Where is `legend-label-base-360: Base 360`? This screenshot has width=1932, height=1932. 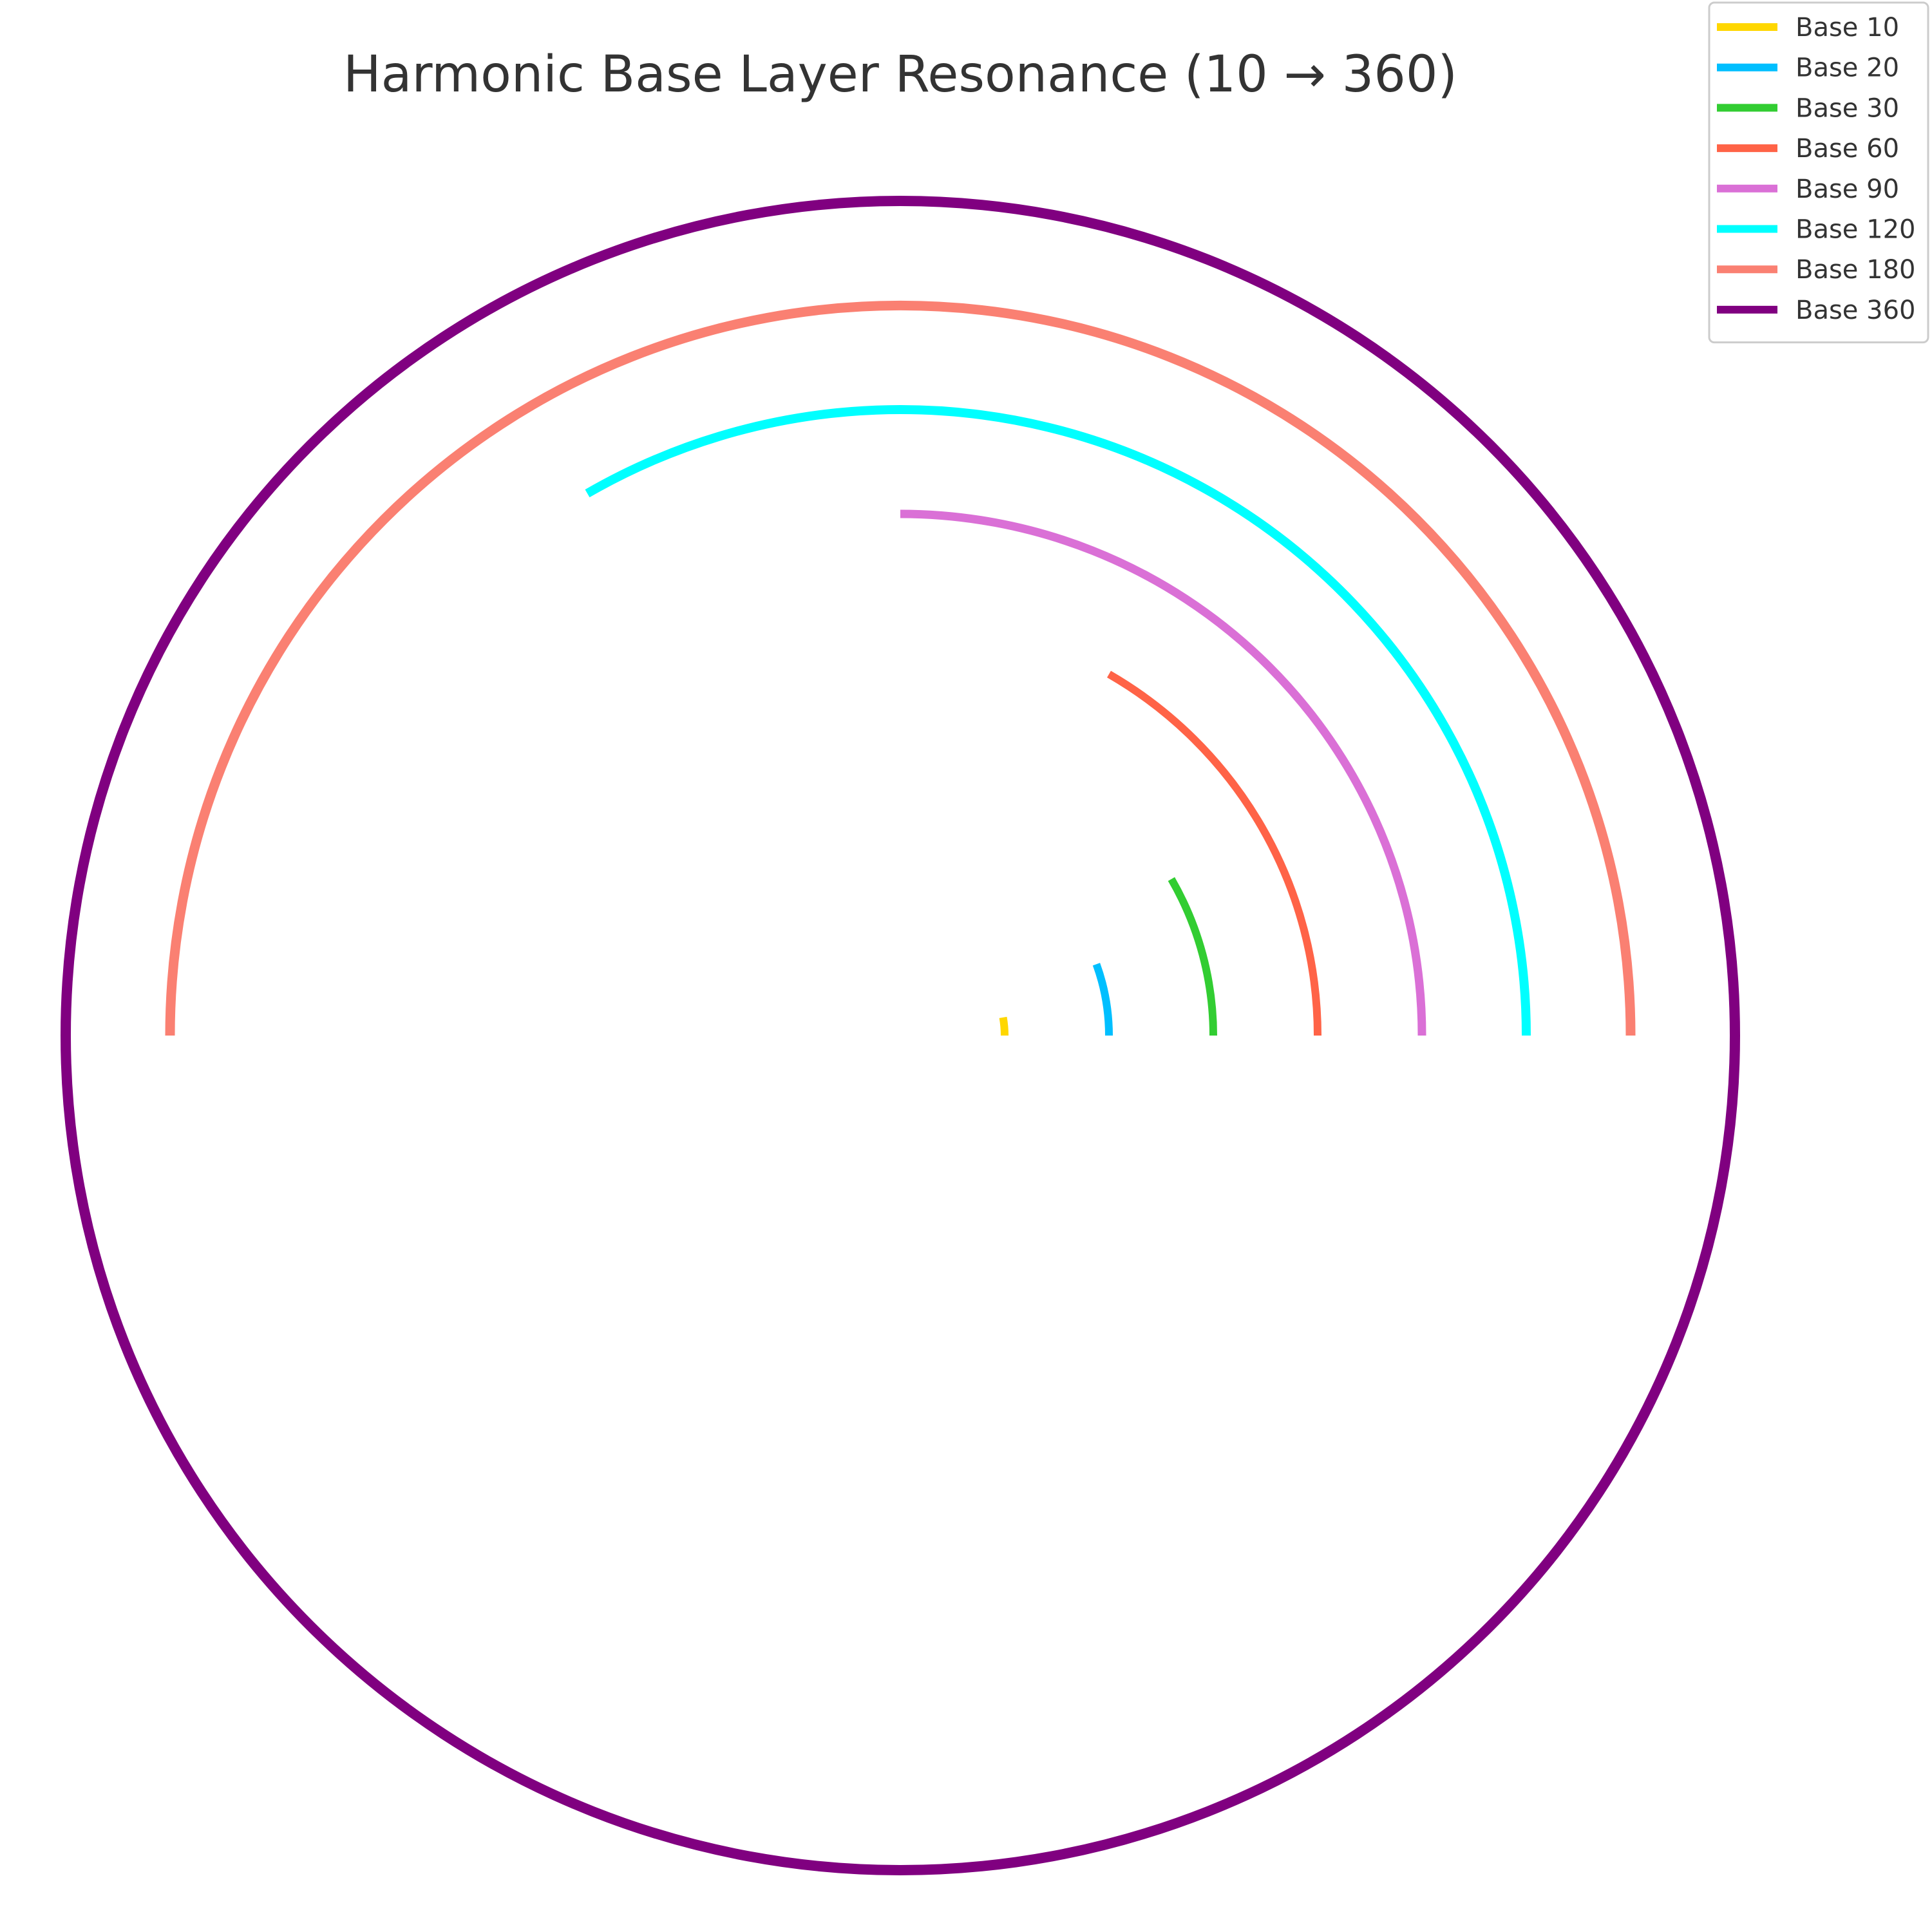
legend-label-base-360: Base 360 is located at coordinates (1855, 310).